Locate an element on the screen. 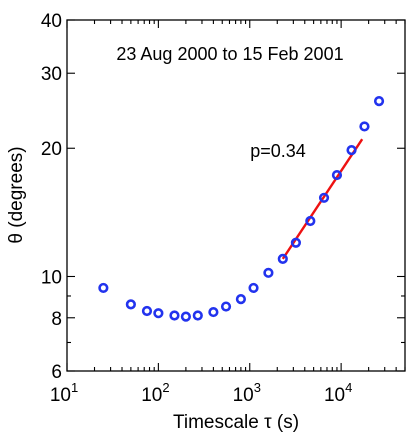 The height and width of the screenshot is (437, 415). fit-annotation: p=0.34 is located at coordinates (278, 151).